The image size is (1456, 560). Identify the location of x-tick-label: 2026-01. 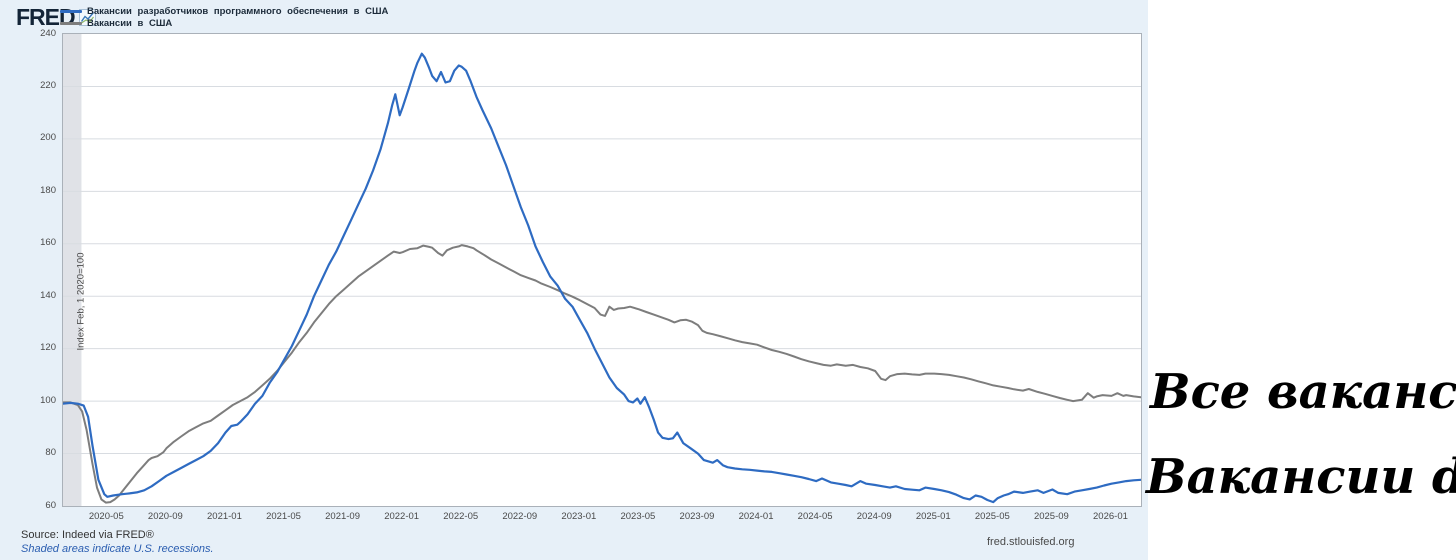
(1110, 516).